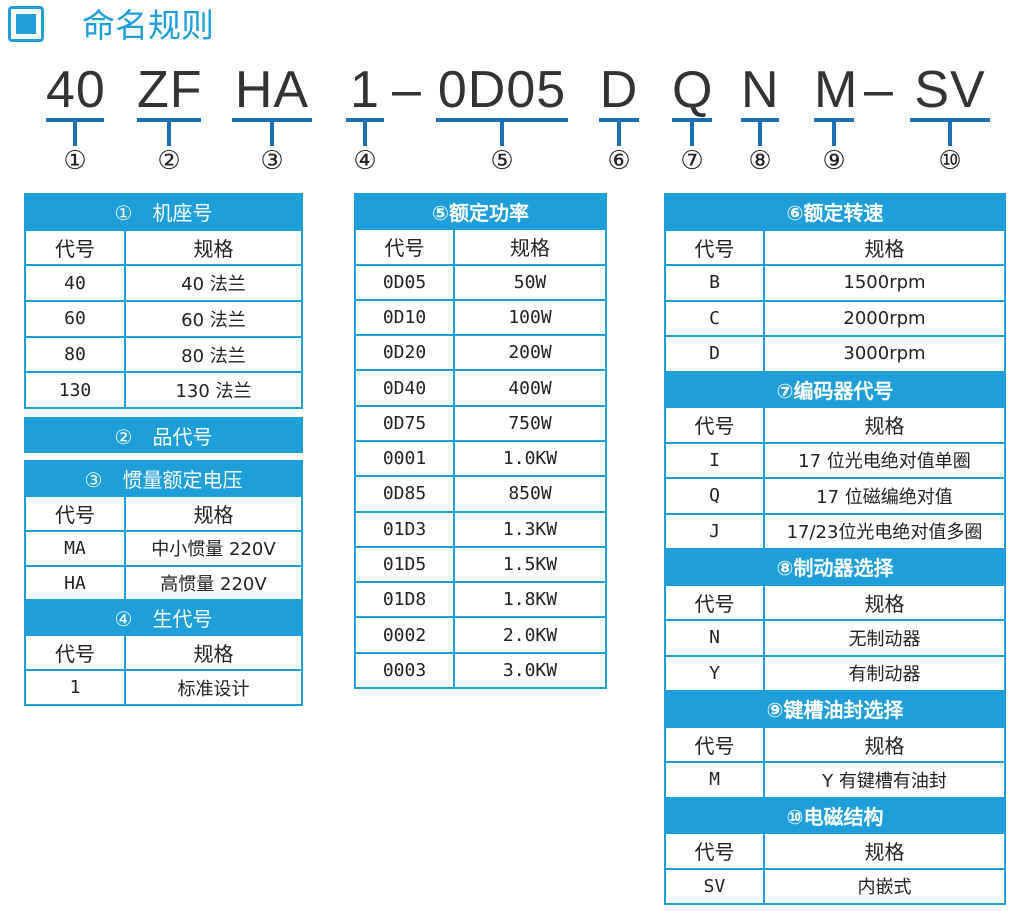 This screenshot has height=911, width=1017. What do you see at coordinates (76, 583) in the screenshot?
I see `code-cell: HA` at bounding box center [76, 583].